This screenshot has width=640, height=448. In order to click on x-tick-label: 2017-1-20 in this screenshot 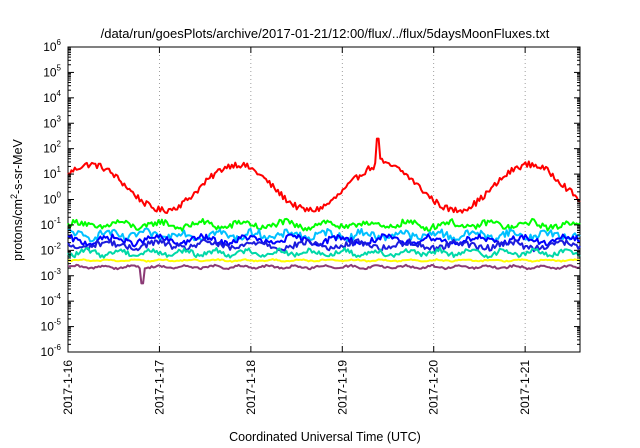, I will do `click(434, 387)`.